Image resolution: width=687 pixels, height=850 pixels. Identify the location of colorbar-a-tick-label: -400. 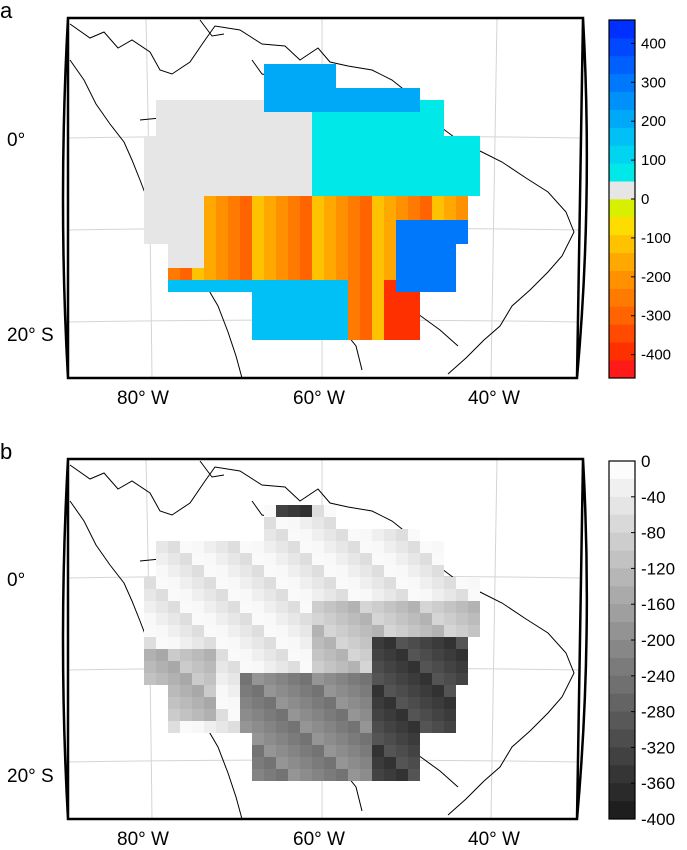
(656, 355).